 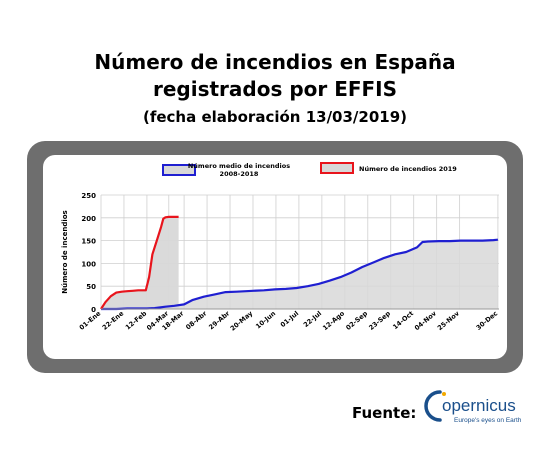 I want to click on x-tick-label: 12-Feb, so click(x=136, y=320).